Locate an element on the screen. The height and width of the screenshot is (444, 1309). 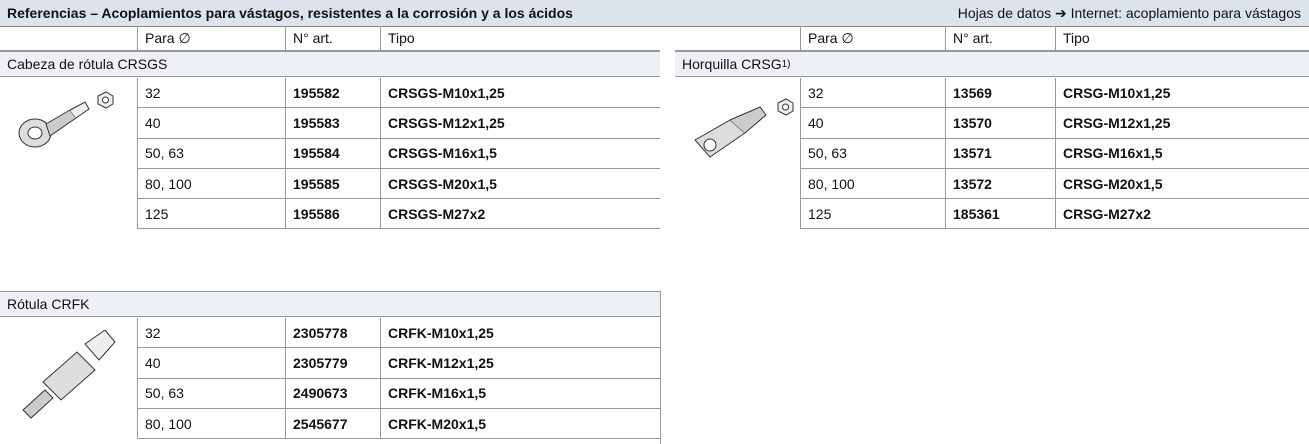
type-code: CRSGS-M20x1,5 is located at coordinates (520, 184).